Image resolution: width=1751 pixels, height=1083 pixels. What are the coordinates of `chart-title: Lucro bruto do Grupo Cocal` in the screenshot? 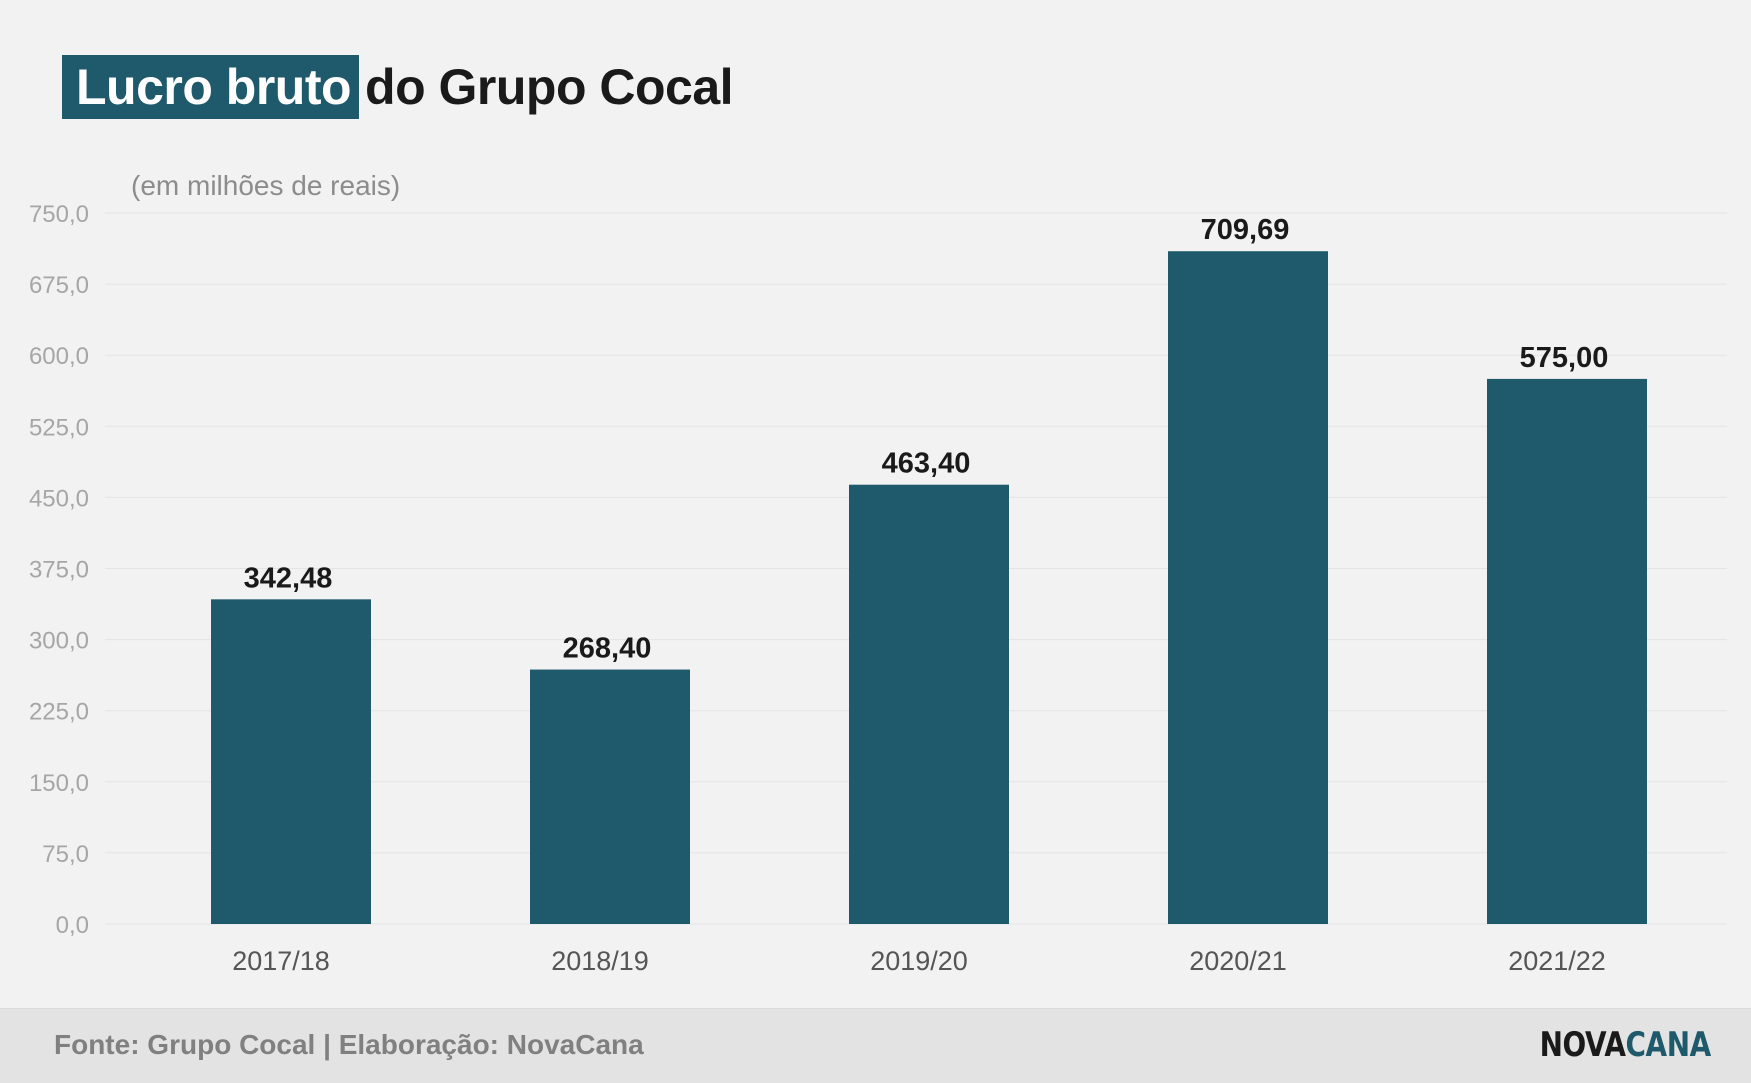 It's located at (398, 87).